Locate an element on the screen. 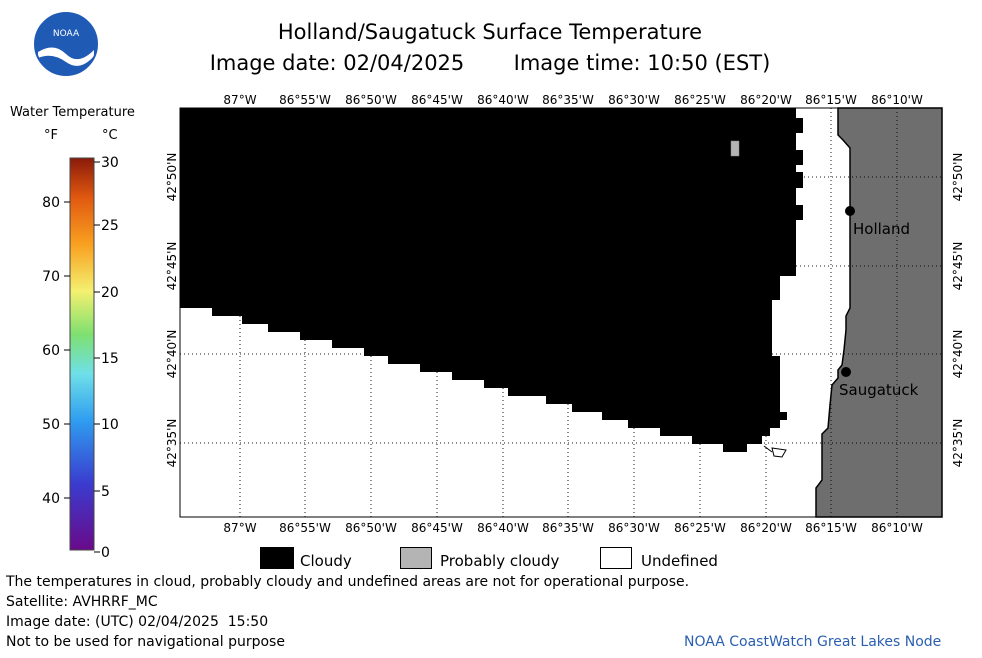 Image resolution: width=982 pixels, height=658 pixels. colorbar-title: Water Temperature is located at coordinates (72, 112).